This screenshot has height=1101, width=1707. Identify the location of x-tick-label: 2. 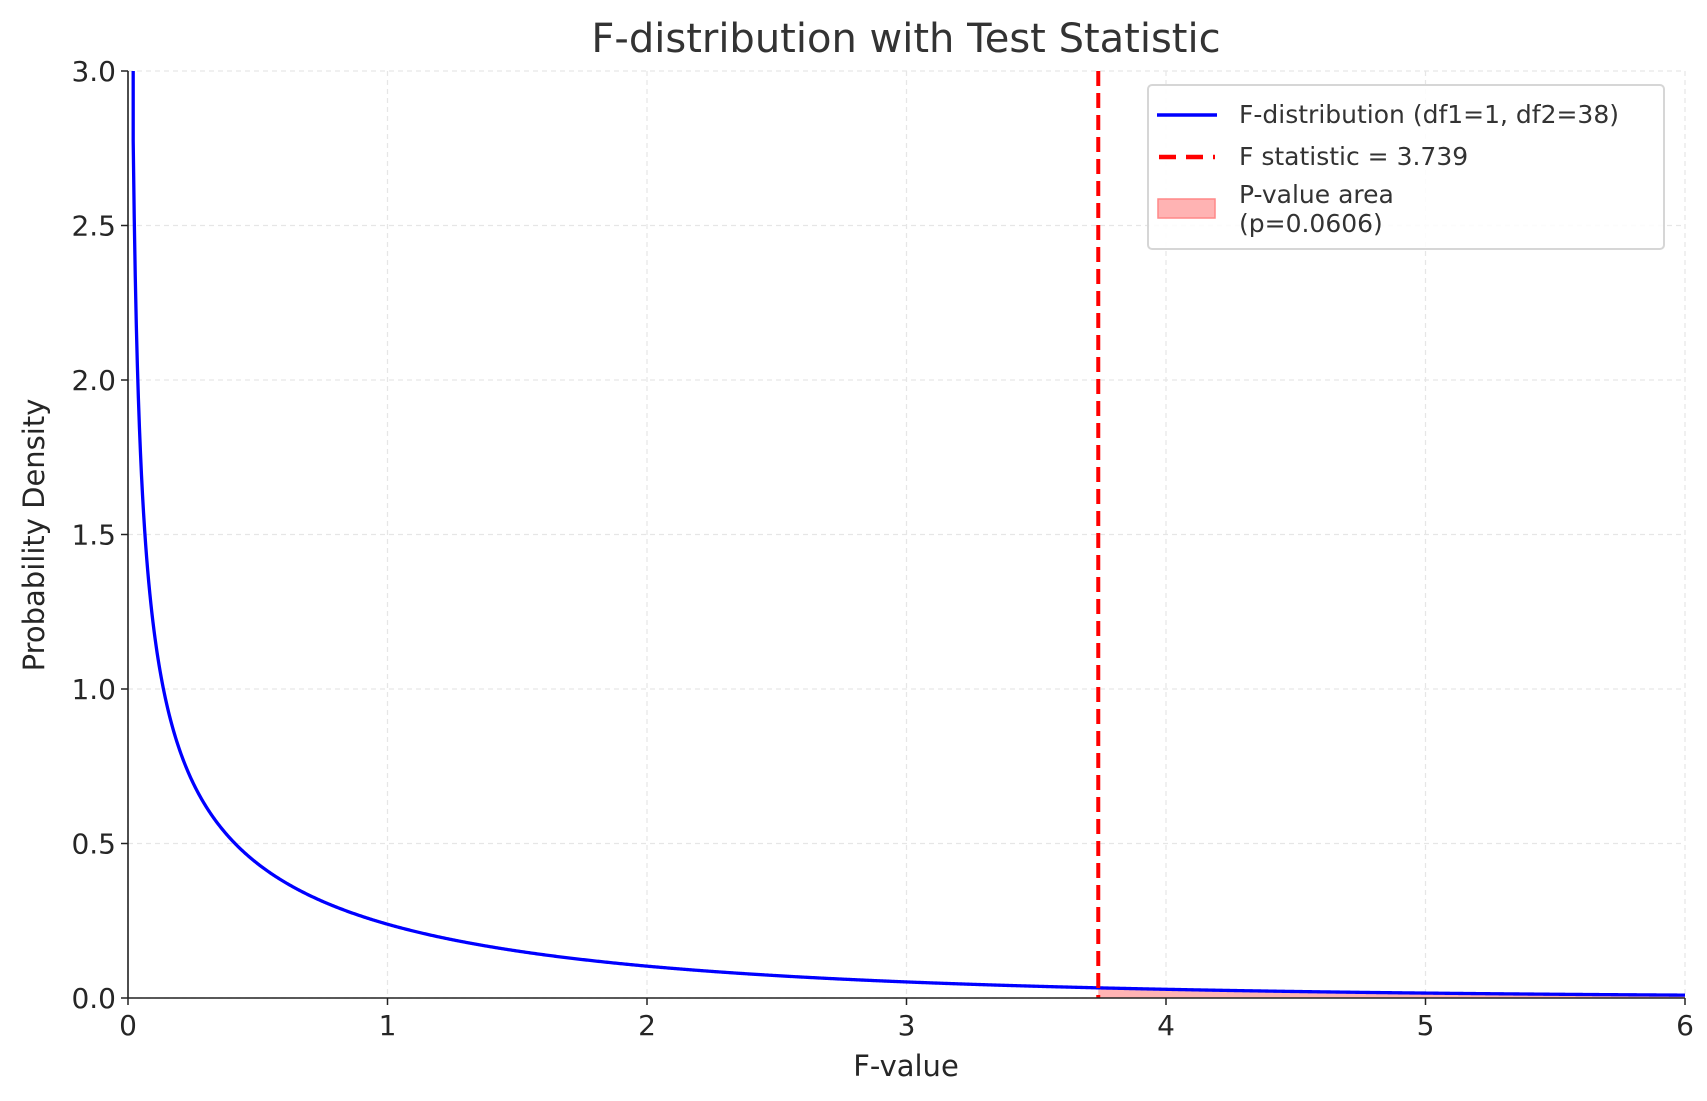
(647, 1025).